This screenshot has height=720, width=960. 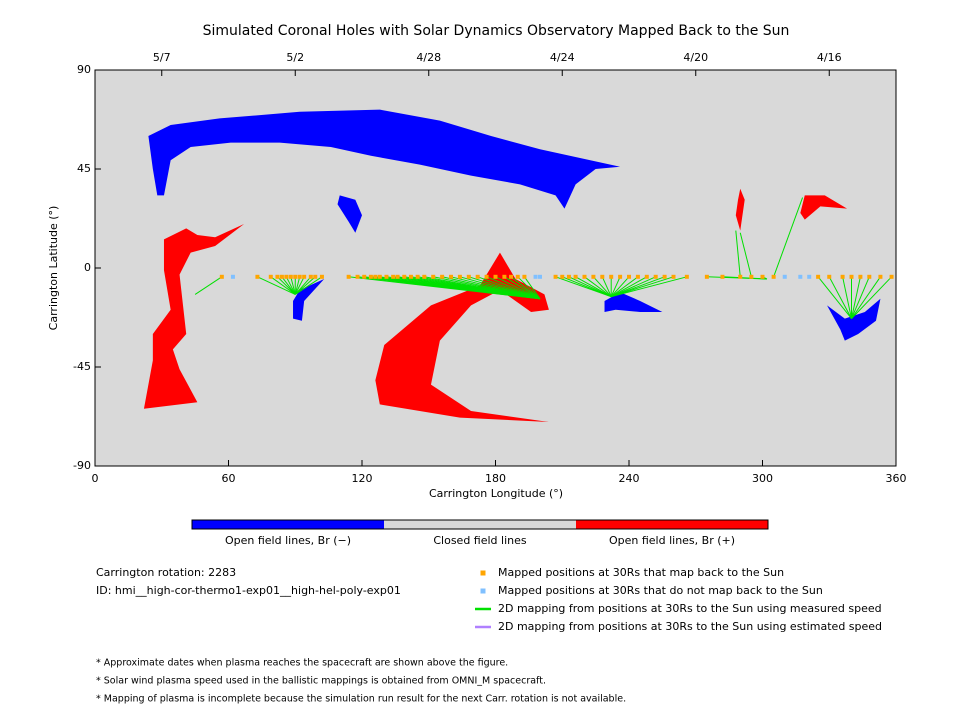 I want to click on x-axis-label: Carrington Longitude (°), so click(x=496, y=493).